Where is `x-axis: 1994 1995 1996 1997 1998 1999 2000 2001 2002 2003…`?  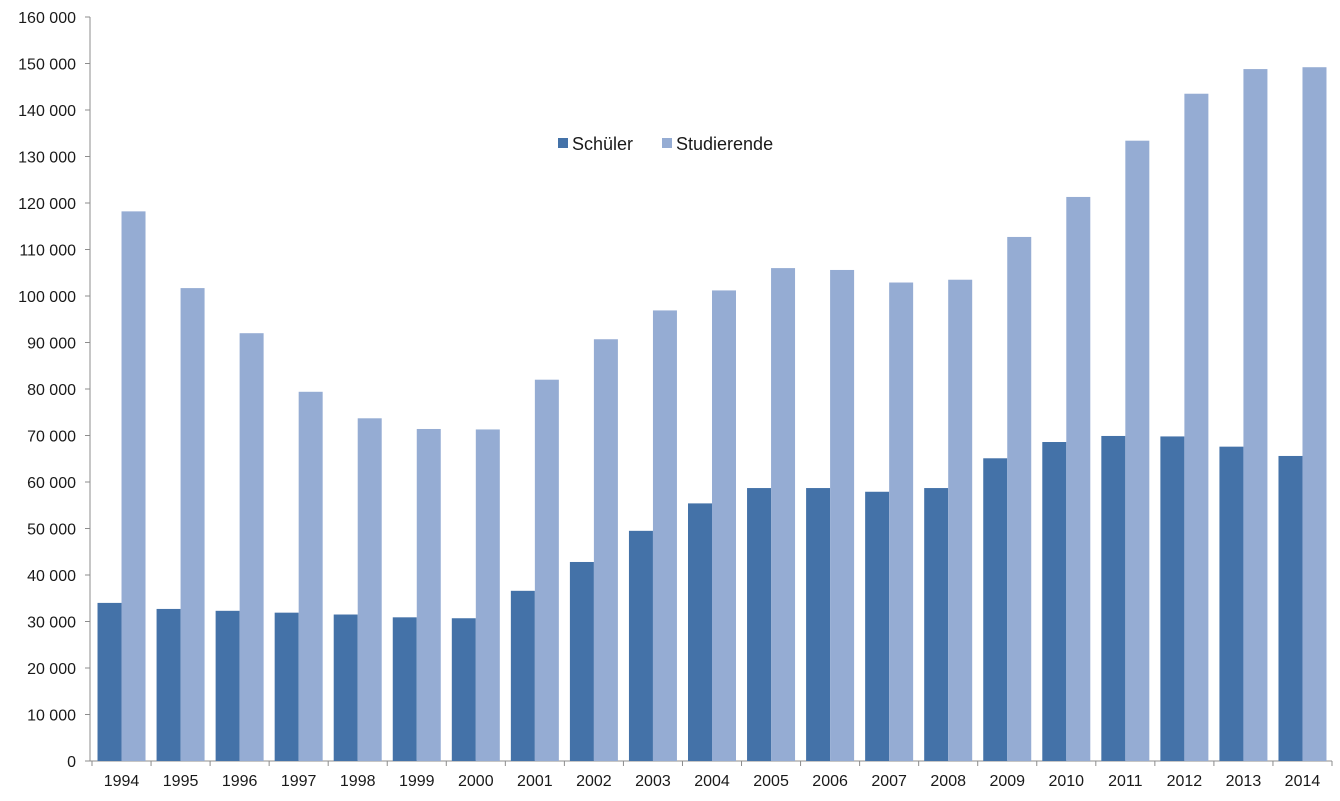
x-axis: 1994 1995 1996 1997 1998 1999 2000 2001 2002 2003… is located at coordinates (711, 775).